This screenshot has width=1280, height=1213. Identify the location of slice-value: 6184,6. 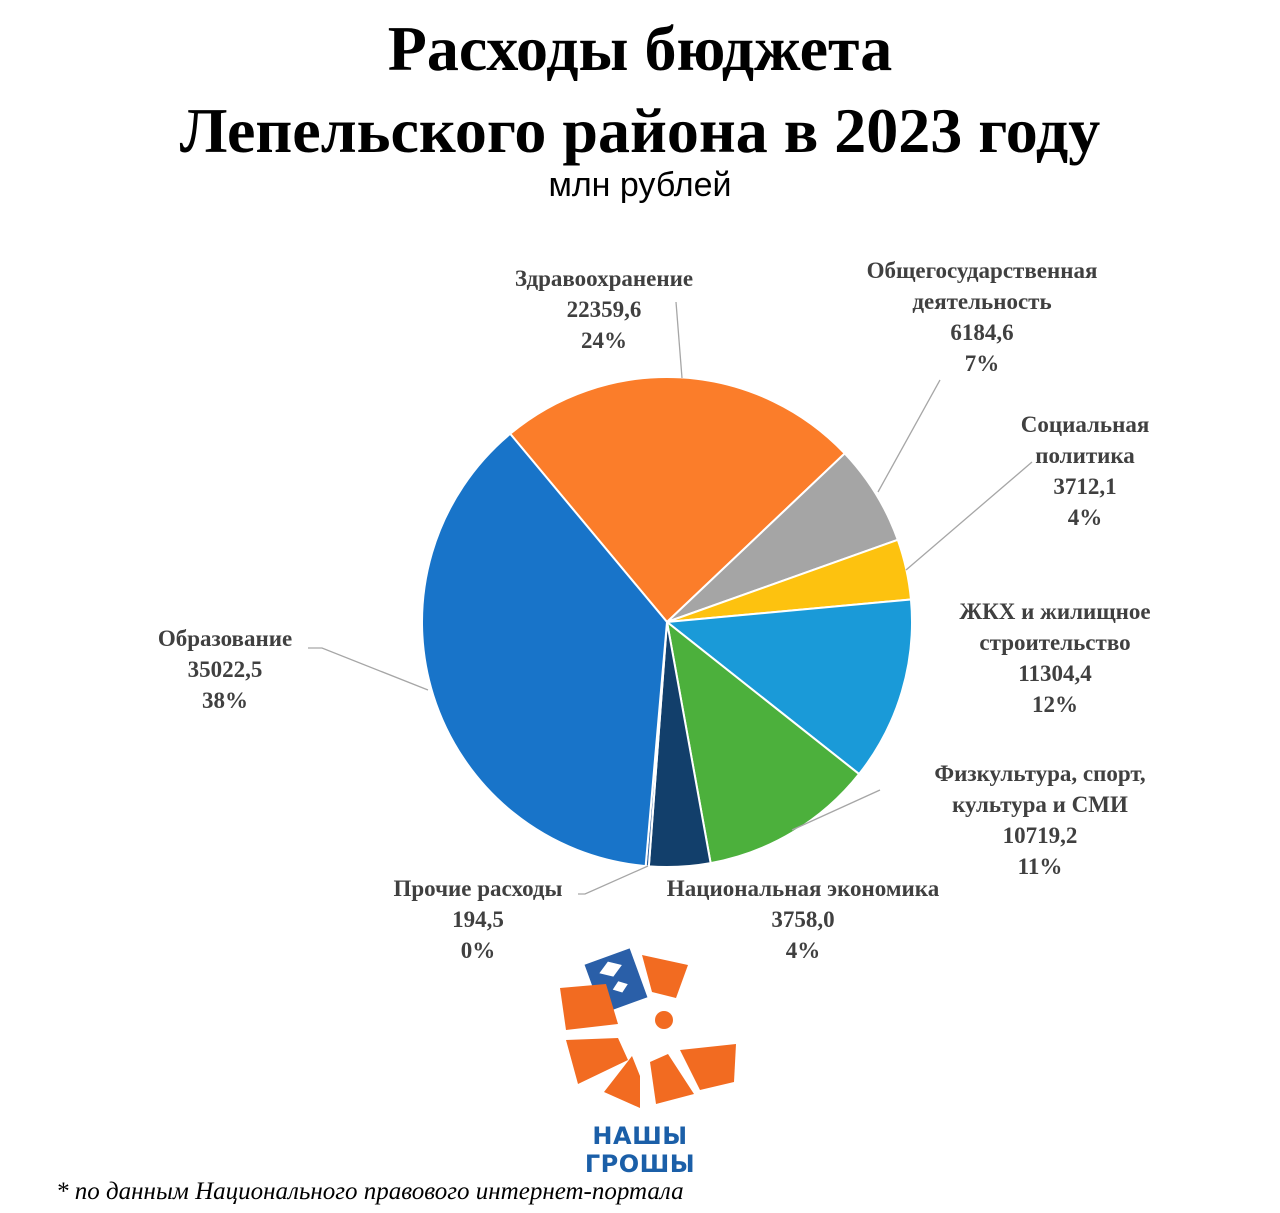
(982, 332).